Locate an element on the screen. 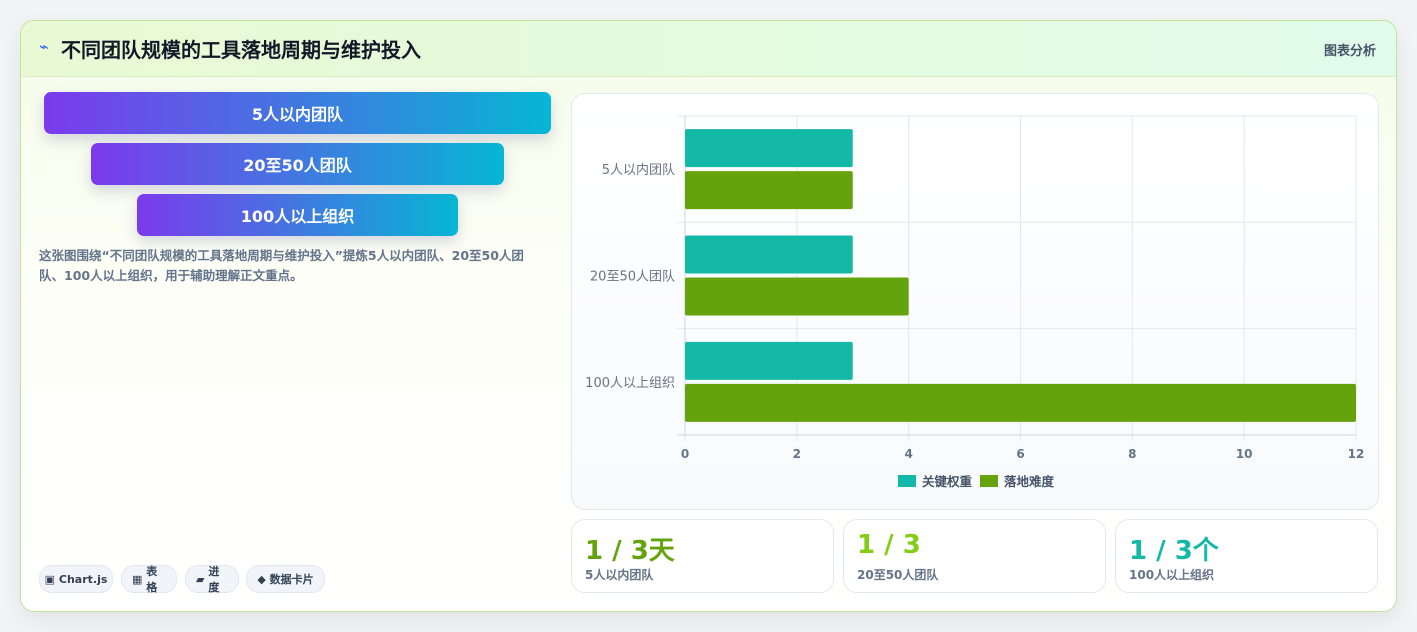 The height and width of the screenshot is (632, 1417). stat-value: 1 / 3天 is located at coordinates (630, 551).